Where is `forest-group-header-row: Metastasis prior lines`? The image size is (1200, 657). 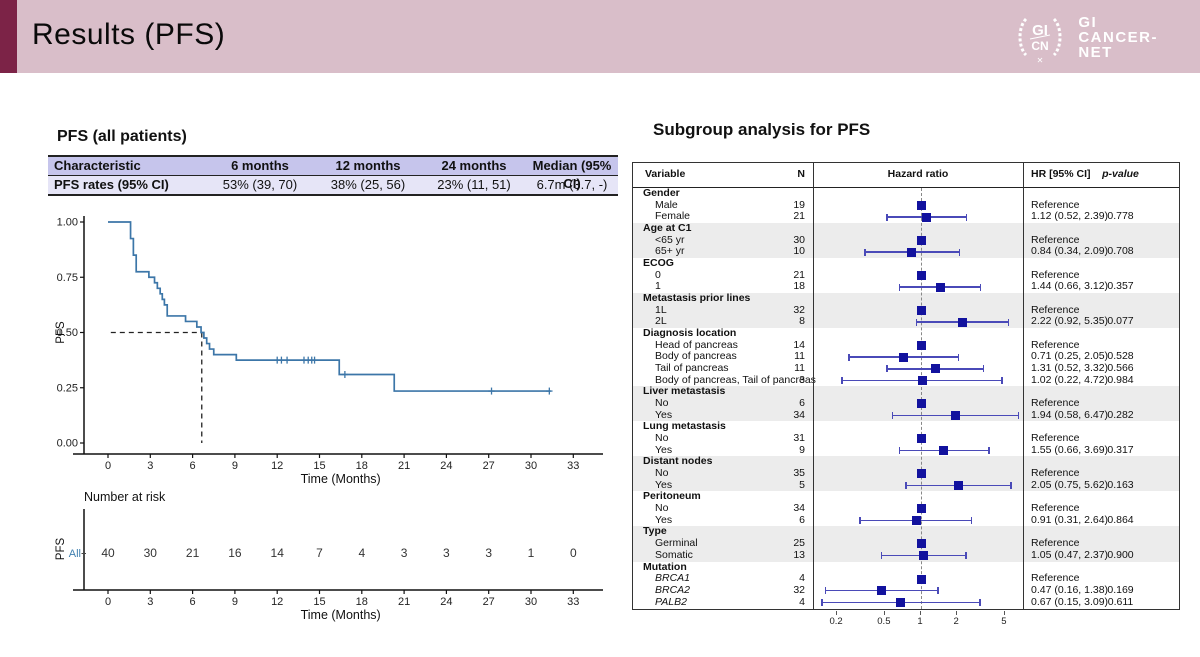 forest-group-header-row: Metastasis prior lines is located at coordinates (906, 298).